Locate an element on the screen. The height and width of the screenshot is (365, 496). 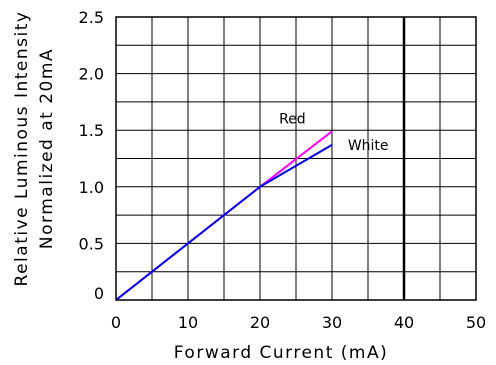
y-tick-label: 2.0 is located at coordinates (91, 74).